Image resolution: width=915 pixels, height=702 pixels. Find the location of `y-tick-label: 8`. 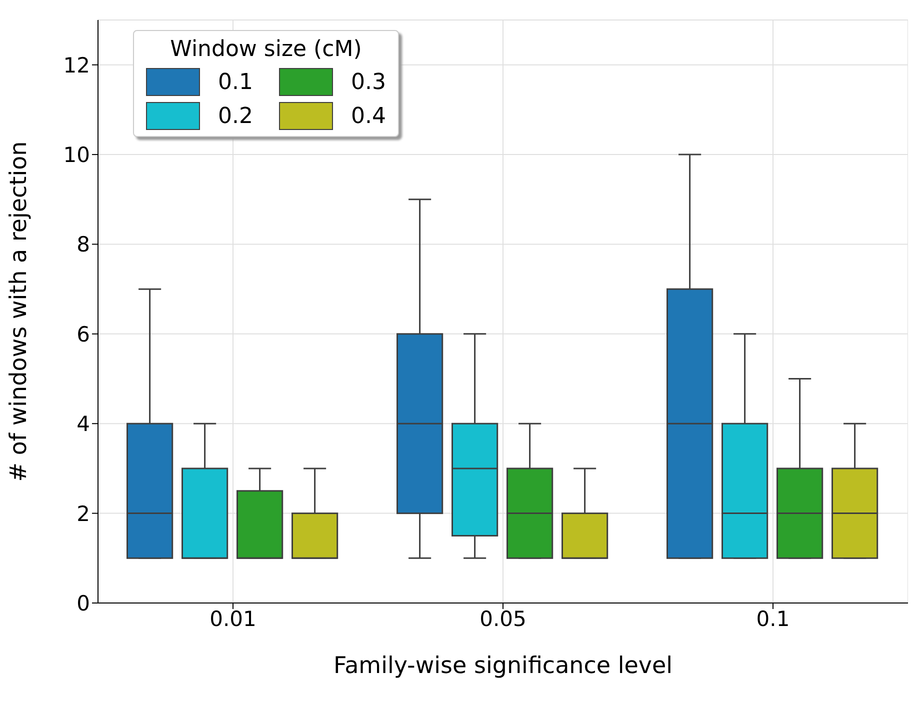

y-tick-label: 8 is located at coordinates (83, 244).